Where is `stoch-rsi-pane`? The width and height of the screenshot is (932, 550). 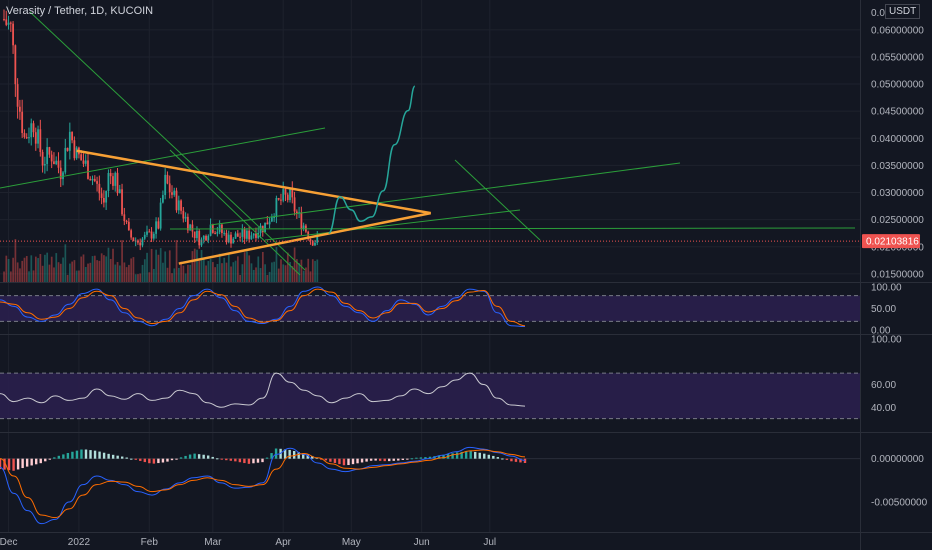
stoch-rsi-pane is located at coordinates (430, 307).